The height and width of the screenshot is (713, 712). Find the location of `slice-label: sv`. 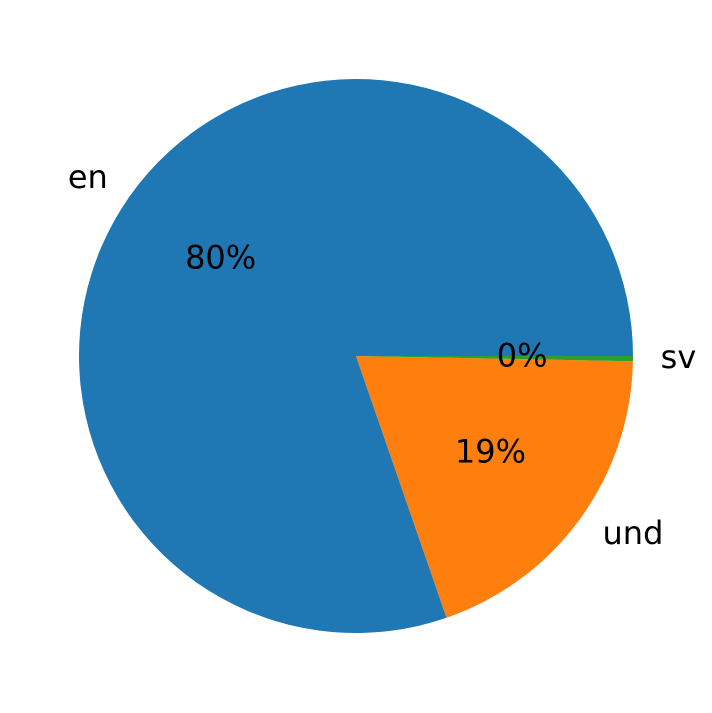

slice-label: sv is located at coordinates (679, 357).